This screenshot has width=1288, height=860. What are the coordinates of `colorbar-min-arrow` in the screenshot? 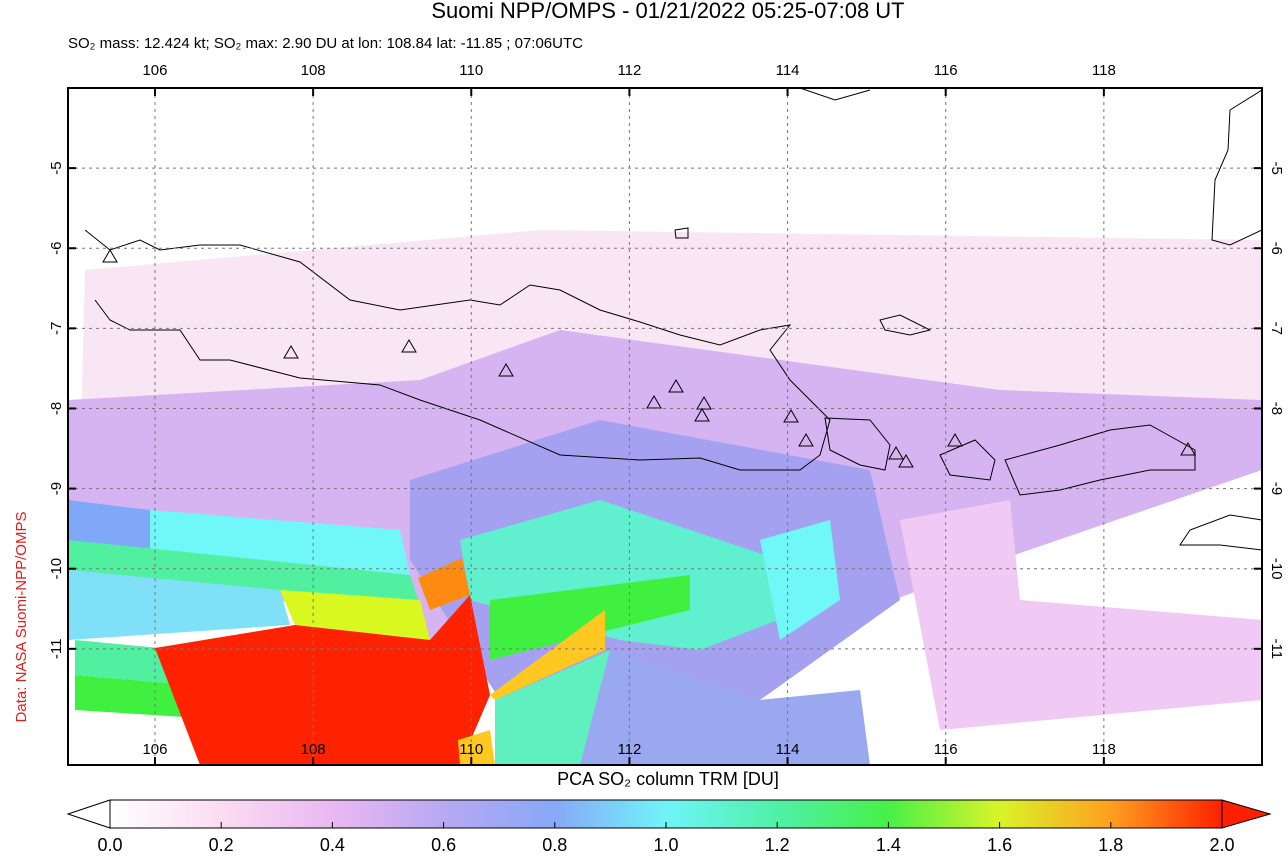 It's located at (88, 814).